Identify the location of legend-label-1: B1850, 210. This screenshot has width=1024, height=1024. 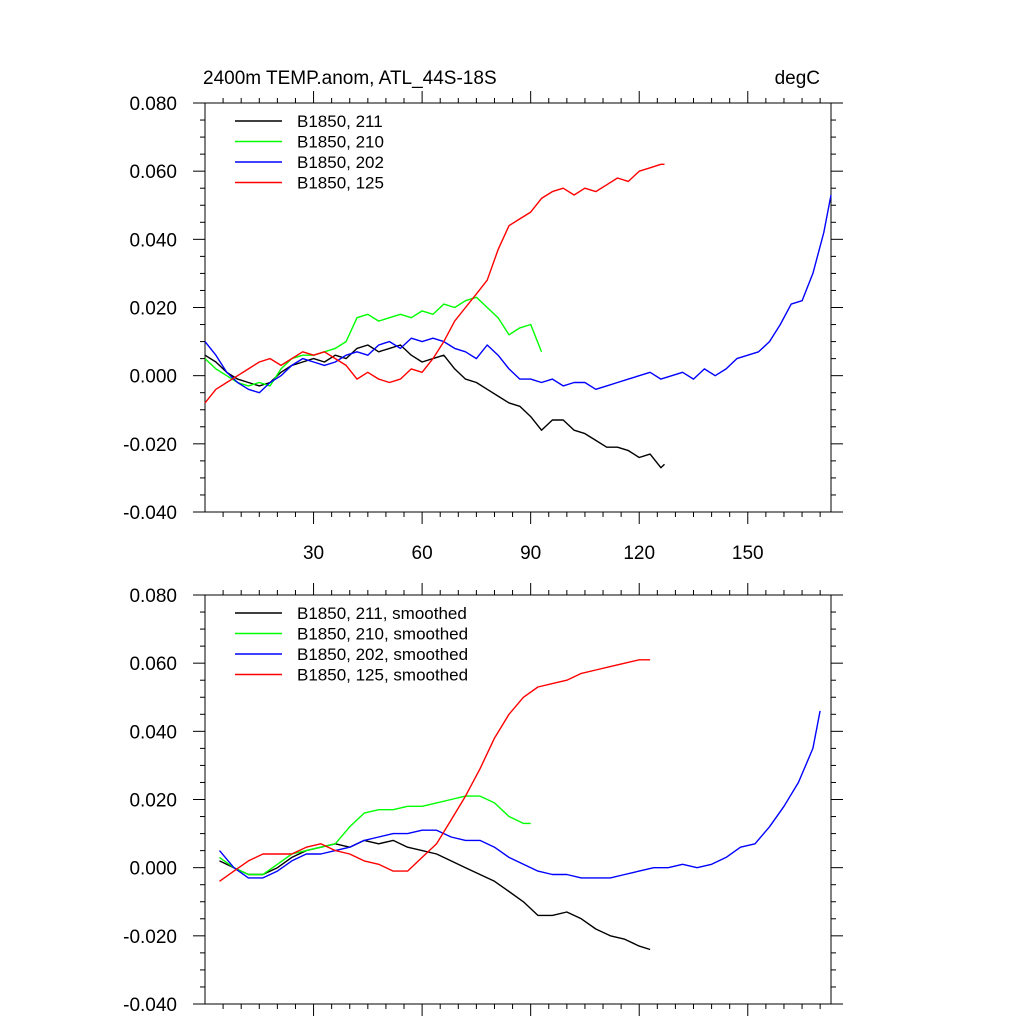
(340, 142).